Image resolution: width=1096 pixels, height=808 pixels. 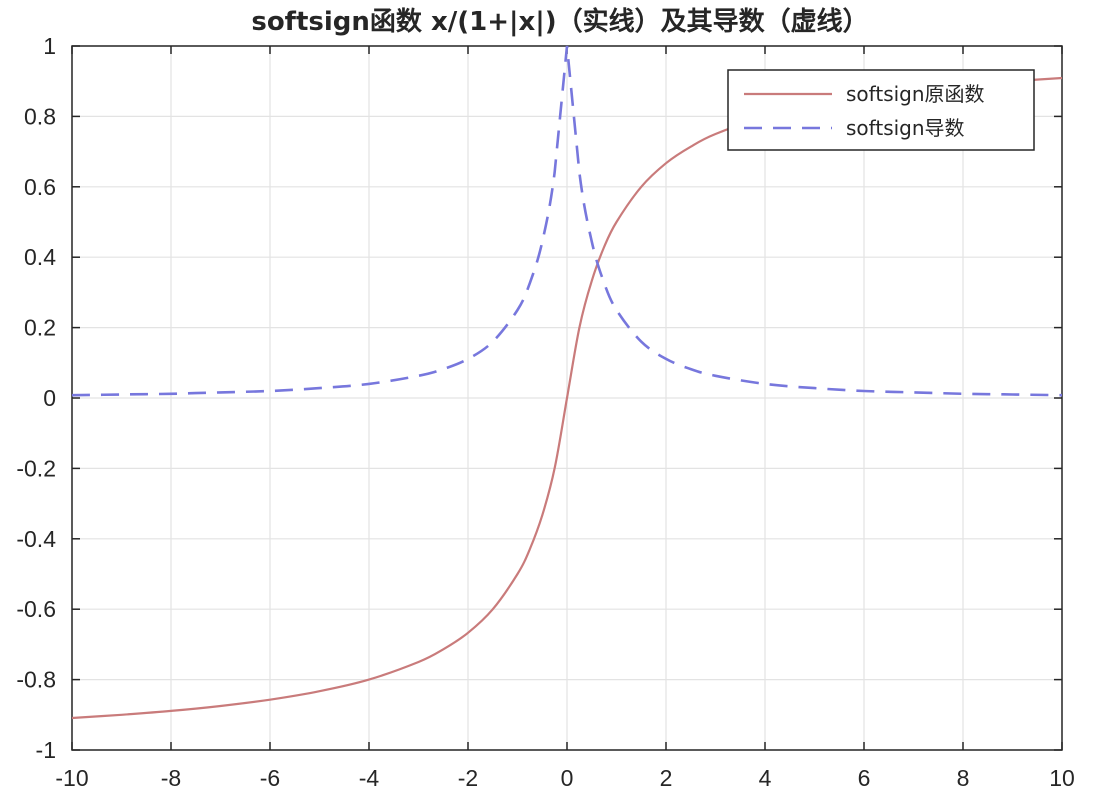 What do you see at coordinates (40, 116) in the screenshot?
I see `y-tick-label: 0.8` at bounding box center [40, 116].